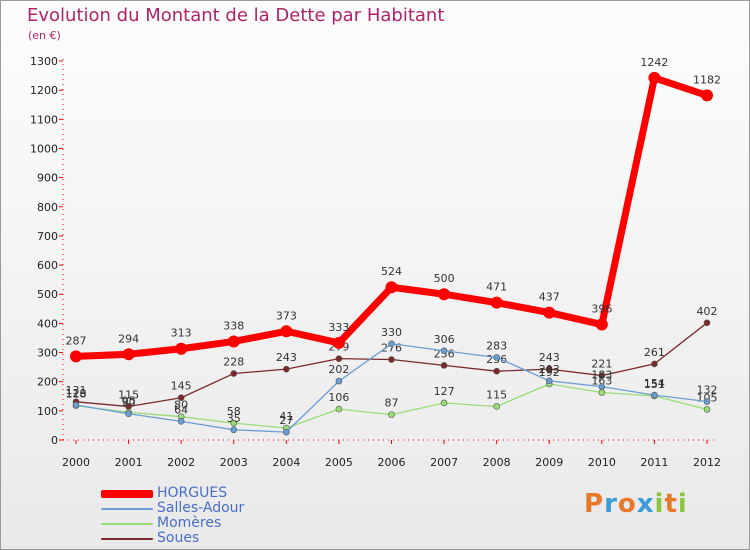  What do you see at coordinates (338, 397) in the screenshot?
I see `data-label-momeres: 106` at bounding box center [338, 397].